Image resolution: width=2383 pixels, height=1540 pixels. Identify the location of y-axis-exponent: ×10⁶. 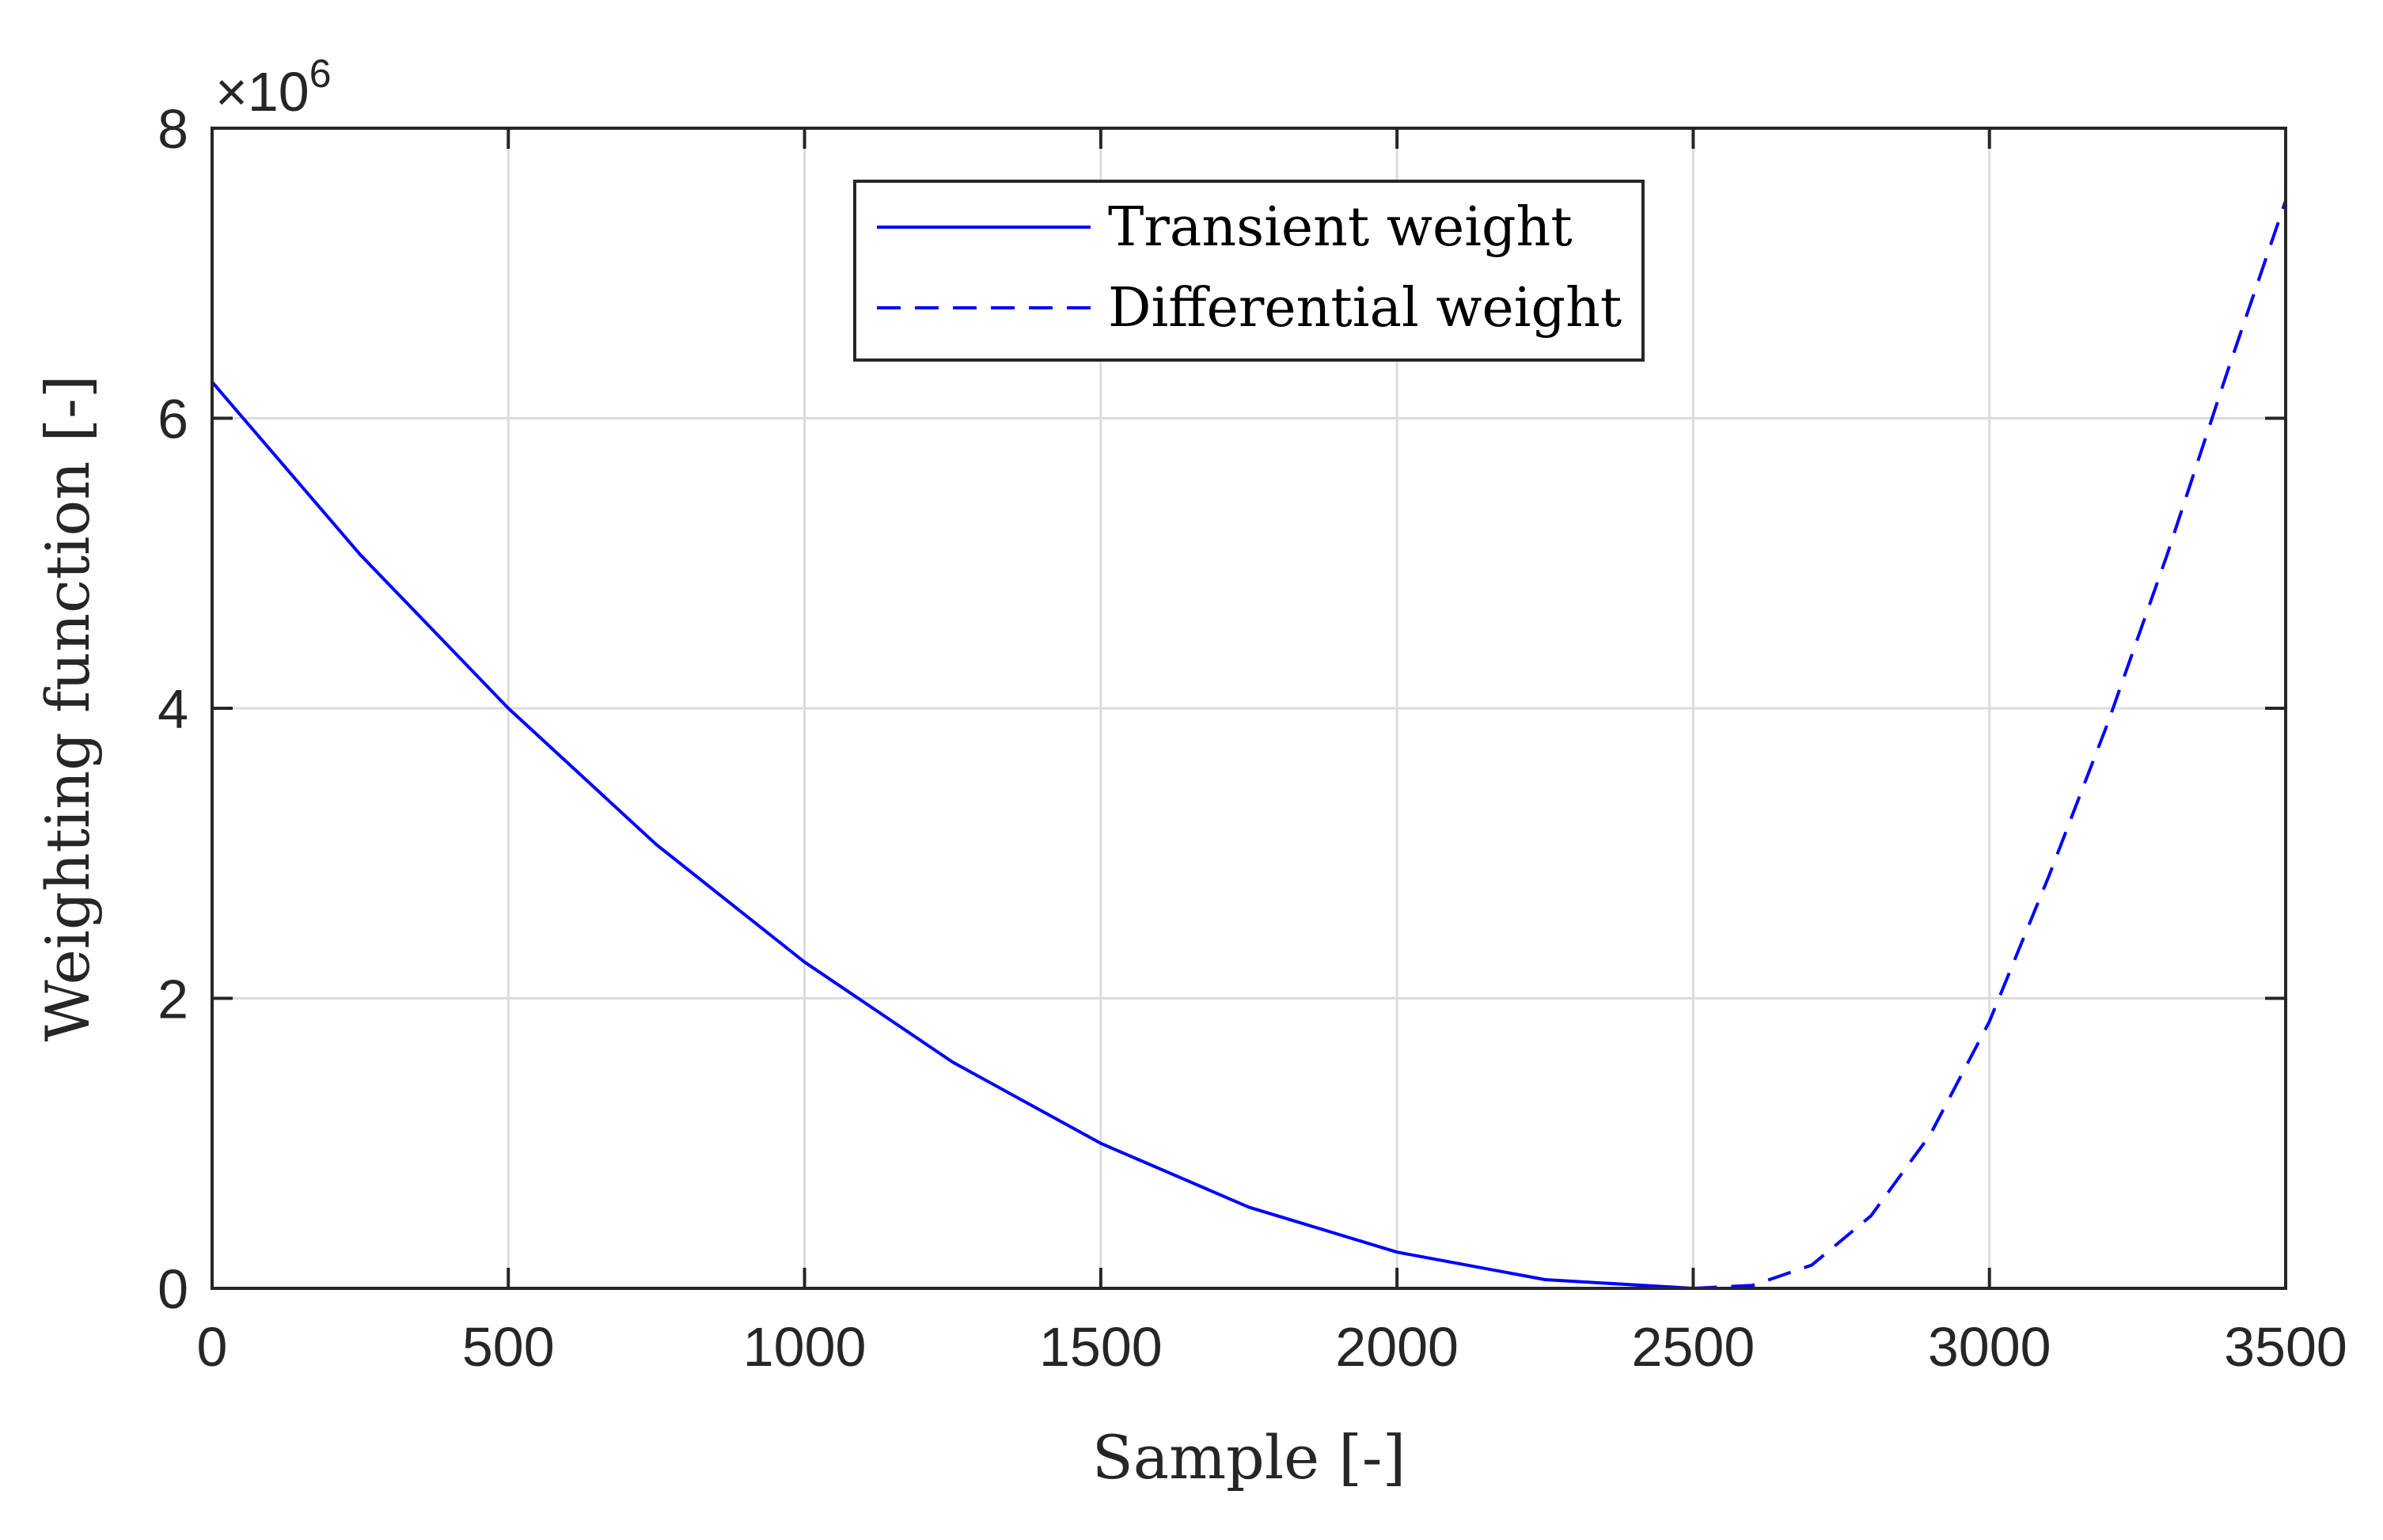
(273, 87).